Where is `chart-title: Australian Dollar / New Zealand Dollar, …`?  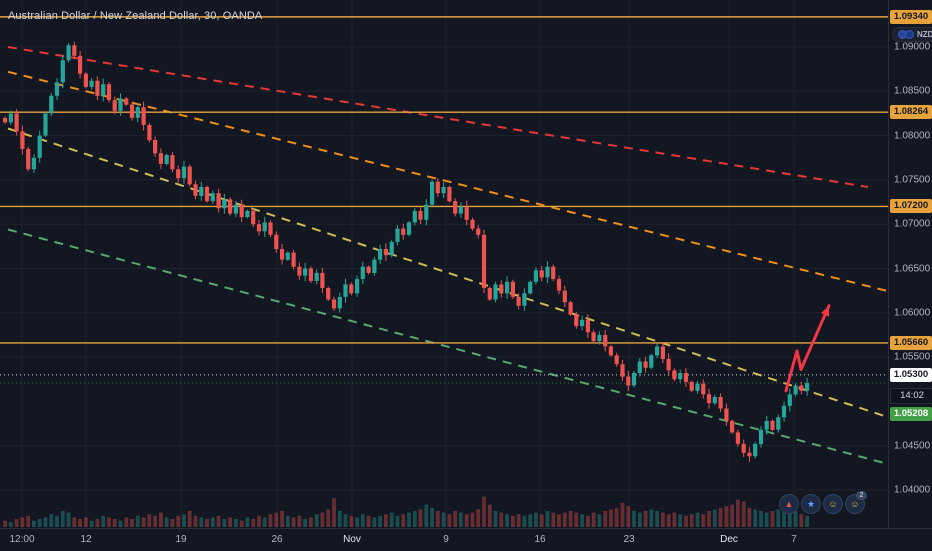 chart-title: Australian Dollar / New Zealand Dollar, … is located at coordinates (135, 16).